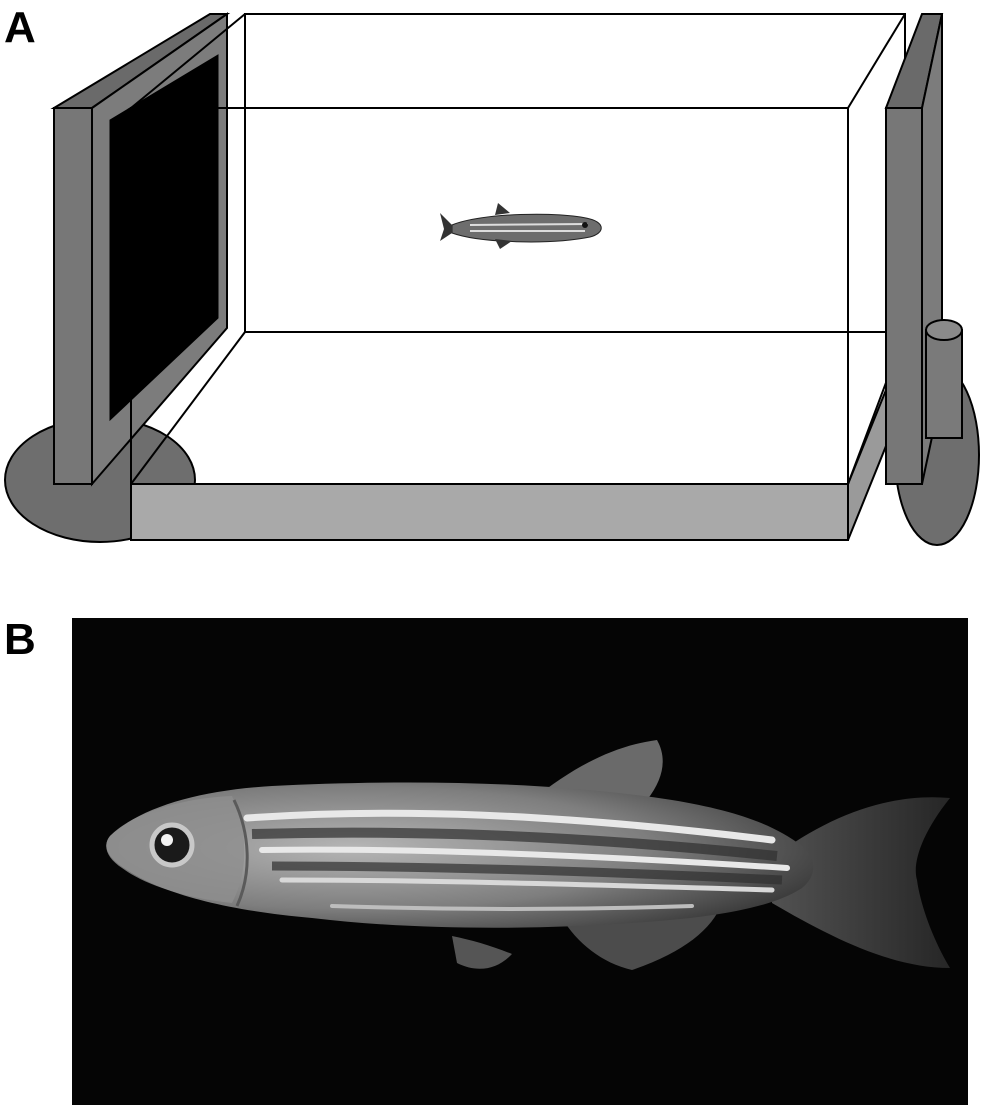  I want to click on panel-label-b: B, so click(20, 639).